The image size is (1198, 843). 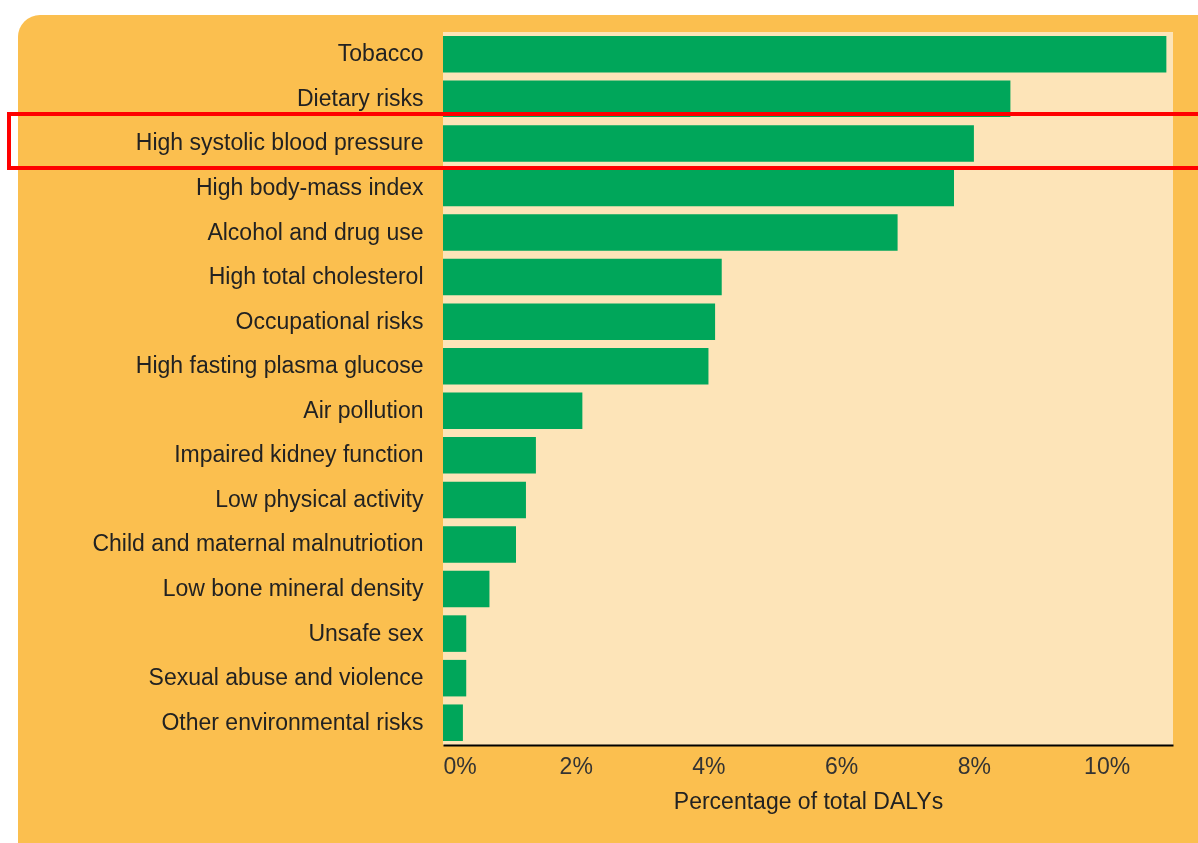 What do you see at coordinates (286, 677) in the screenshot?
I see `y-tick-label: Sexual abuse and violence` at bounding box center [286, 677].